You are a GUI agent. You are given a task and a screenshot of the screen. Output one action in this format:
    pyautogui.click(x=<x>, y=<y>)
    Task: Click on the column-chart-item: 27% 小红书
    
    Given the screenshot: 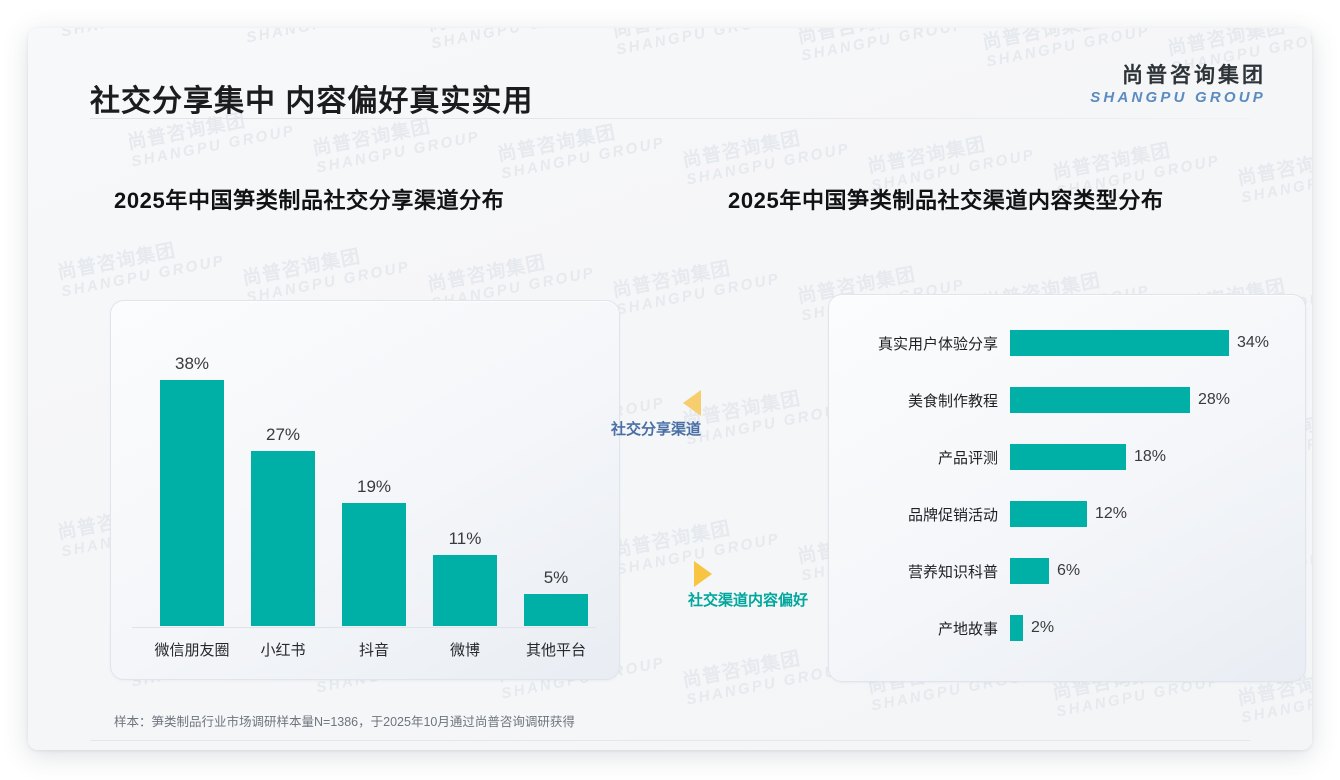 What is the action you would take?
    pyautogui.click(x=283, y=542)
    